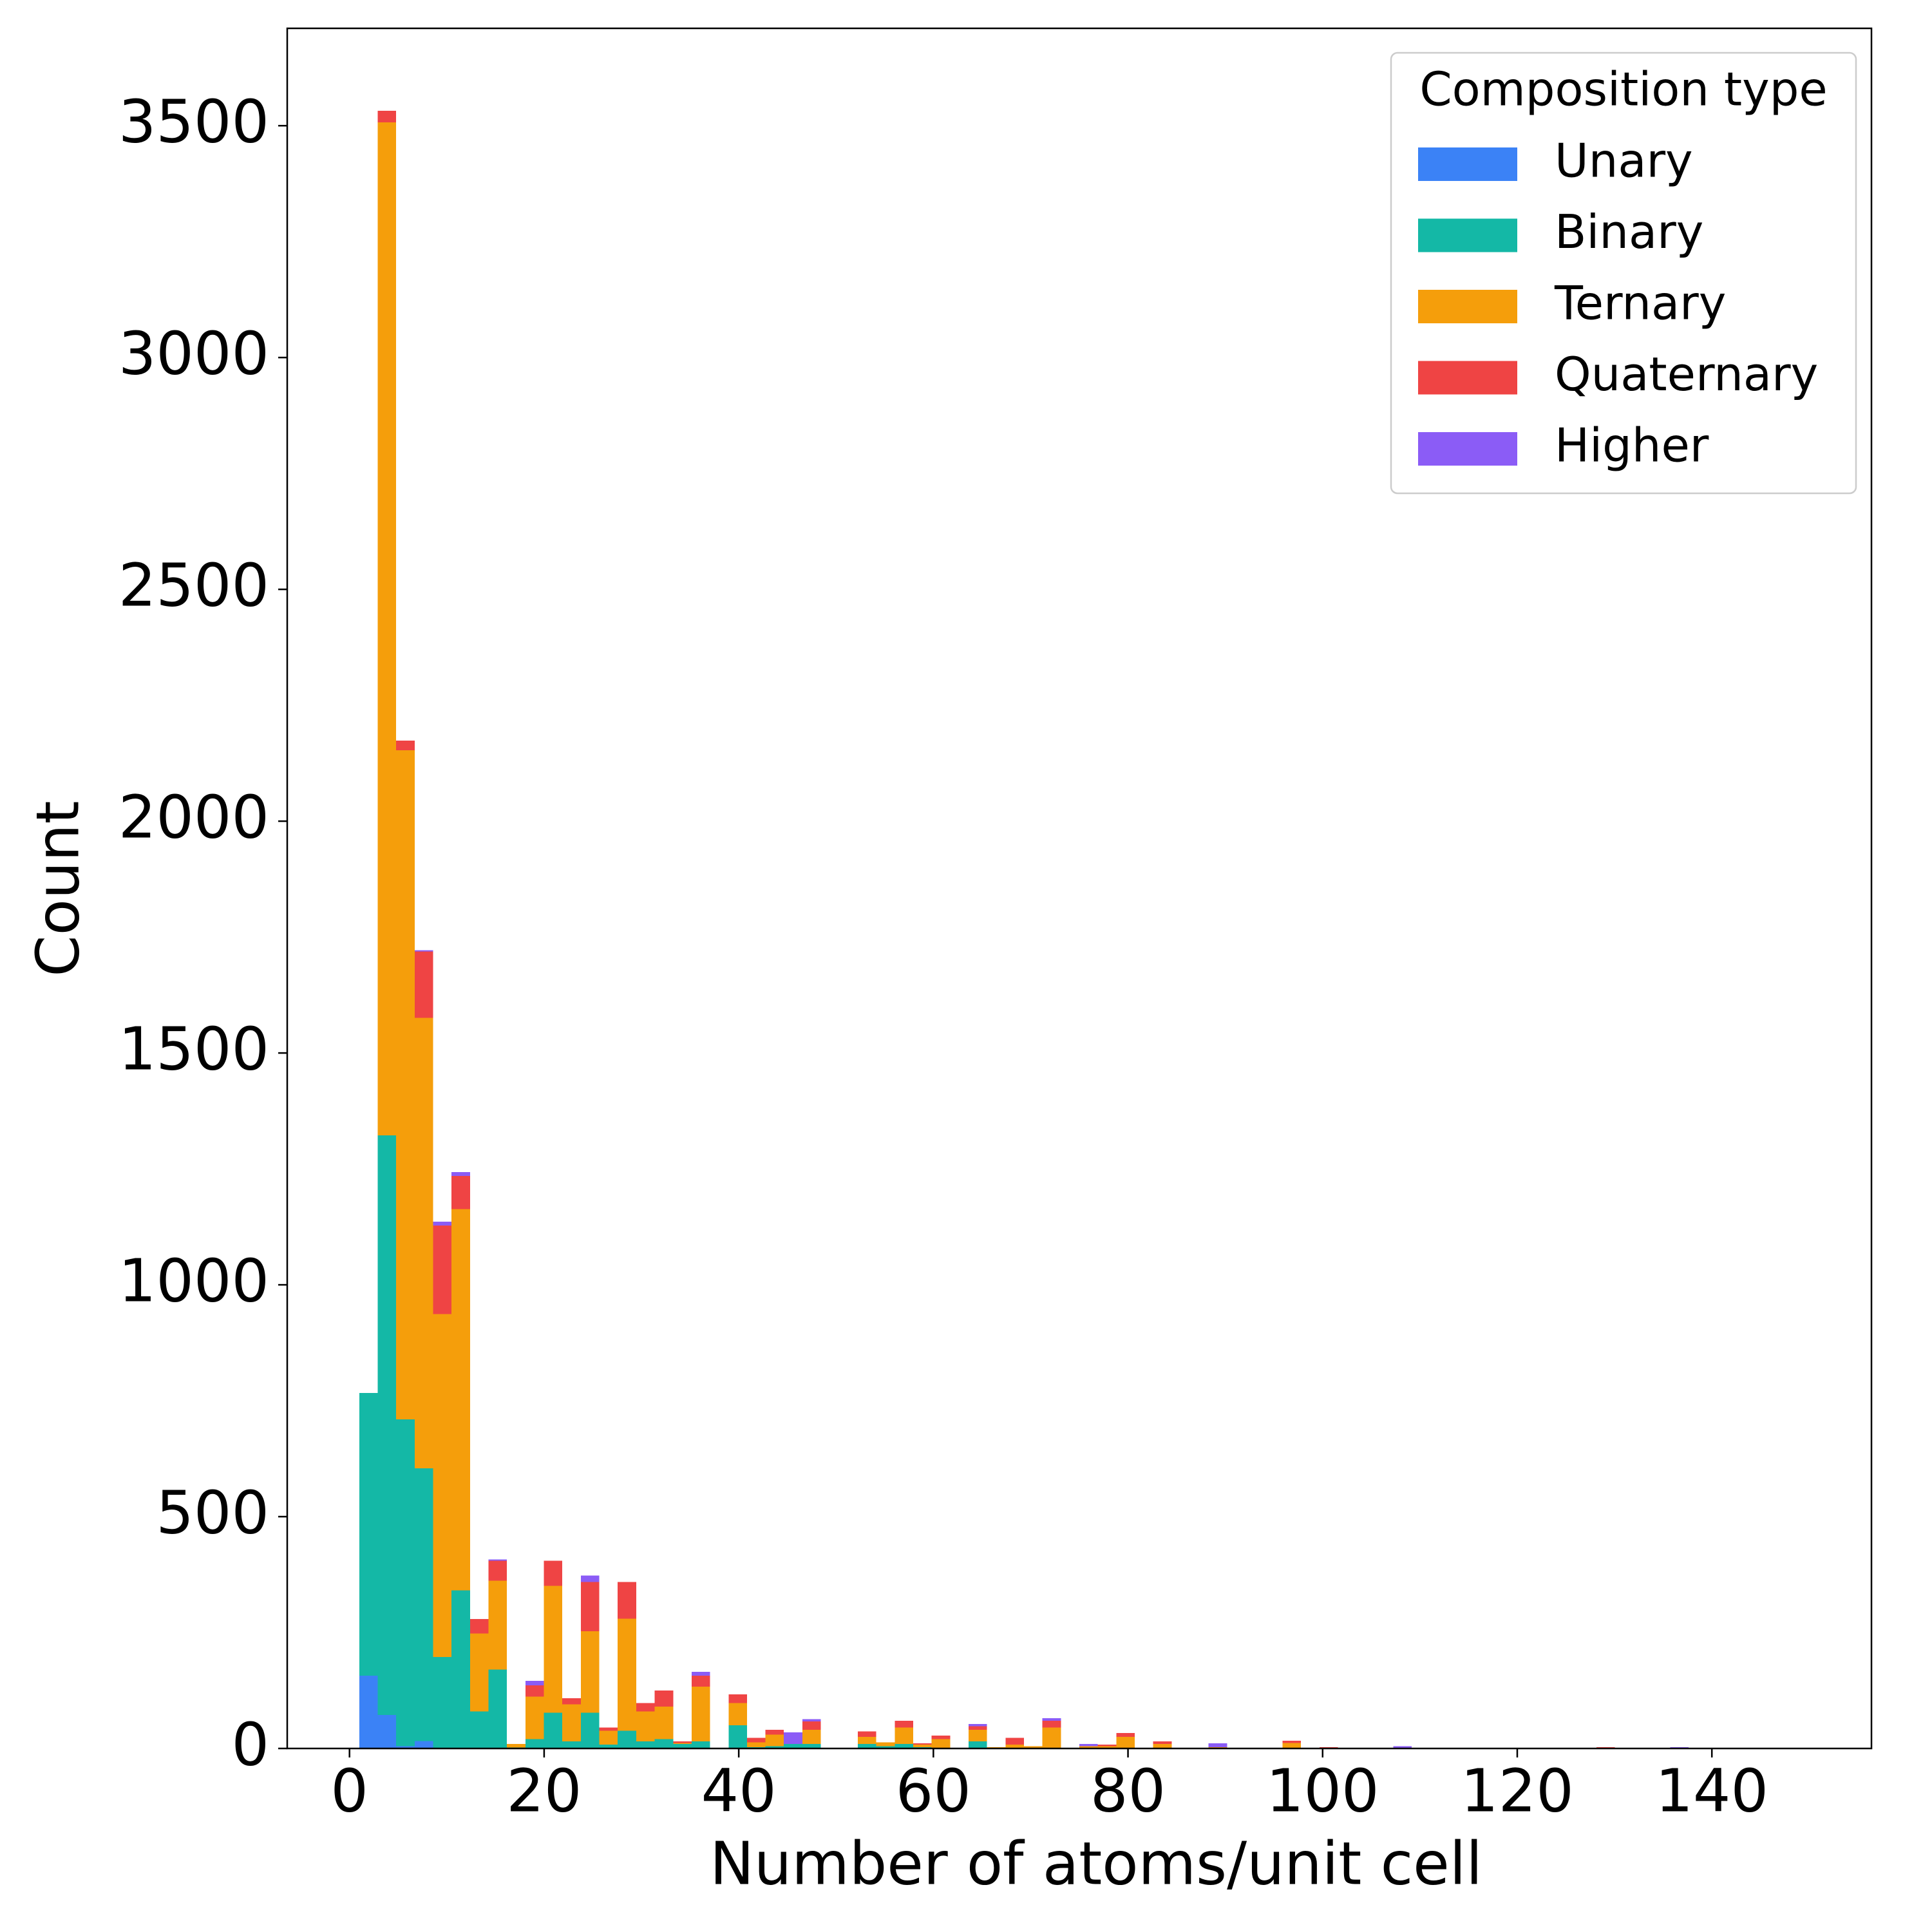 This screenshot has width=1932, height=1932. What do you see at coordinates (1629, 232) in the screenshot?
I see `legend-label: Binary` at bounding box center [1629, 232].